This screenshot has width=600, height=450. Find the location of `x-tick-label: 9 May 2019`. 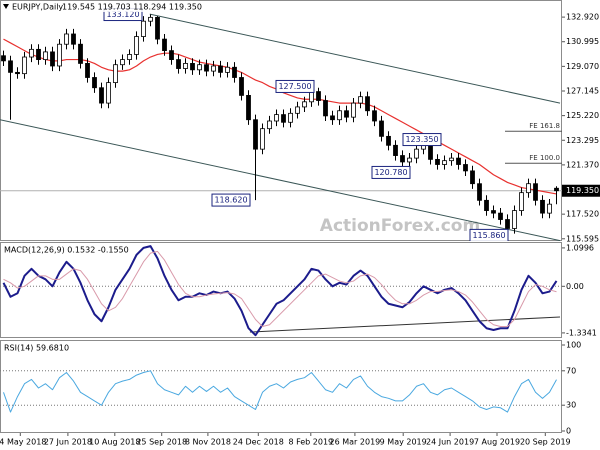

x-tick-label: 9 May 2019 is located at coordinates (403, 442).